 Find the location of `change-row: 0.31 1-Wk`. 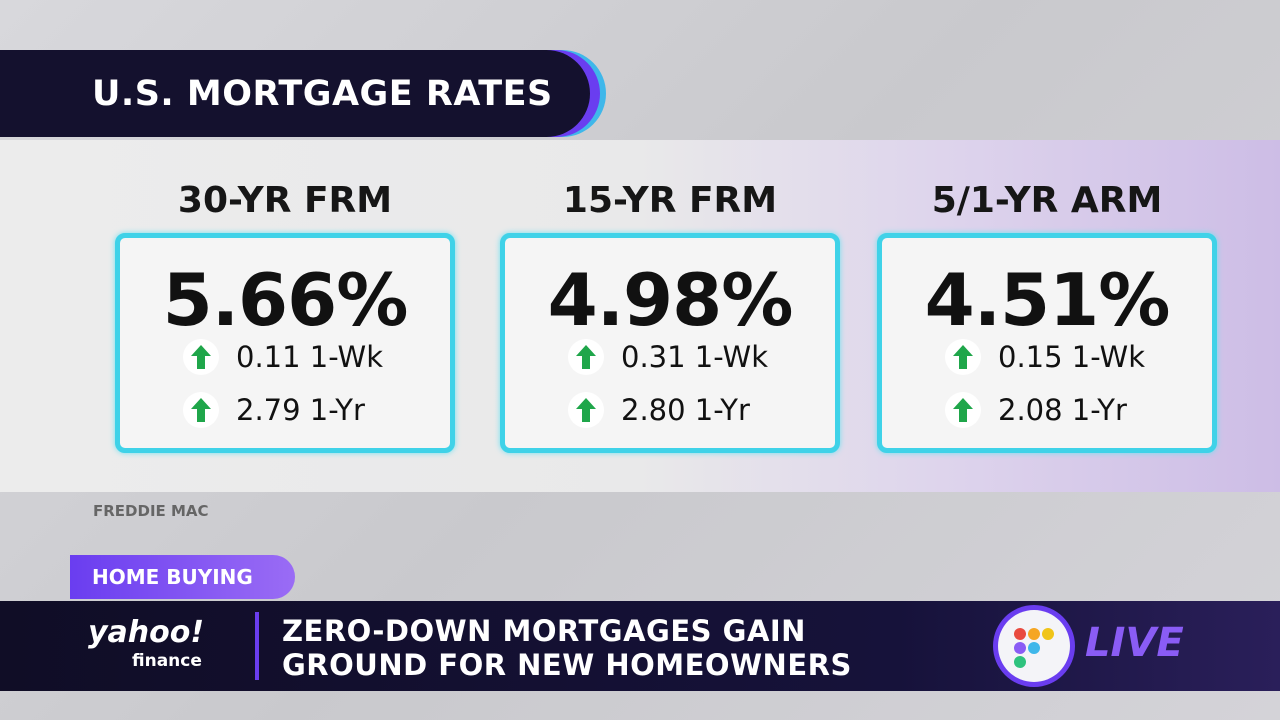

change-row: 0.31 1-Wk is located at coordinates (667, 357).